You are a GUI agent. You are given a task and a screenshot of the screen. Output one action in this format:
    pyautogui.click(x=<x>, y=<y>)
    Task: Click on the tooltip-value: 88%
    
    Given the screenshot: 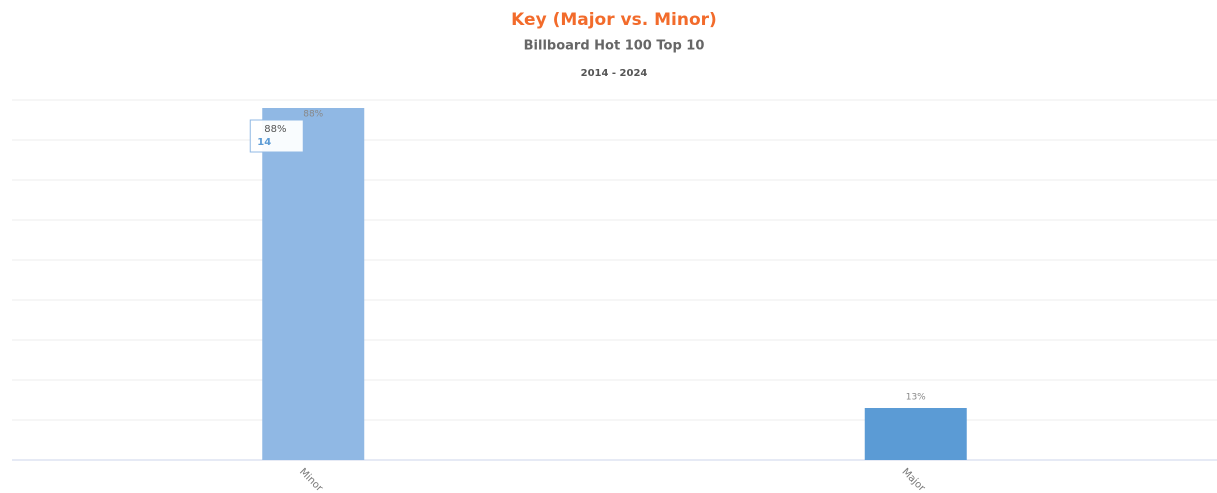 What is the action you would take?
    pyautogui.click(x=275, y=129)
    